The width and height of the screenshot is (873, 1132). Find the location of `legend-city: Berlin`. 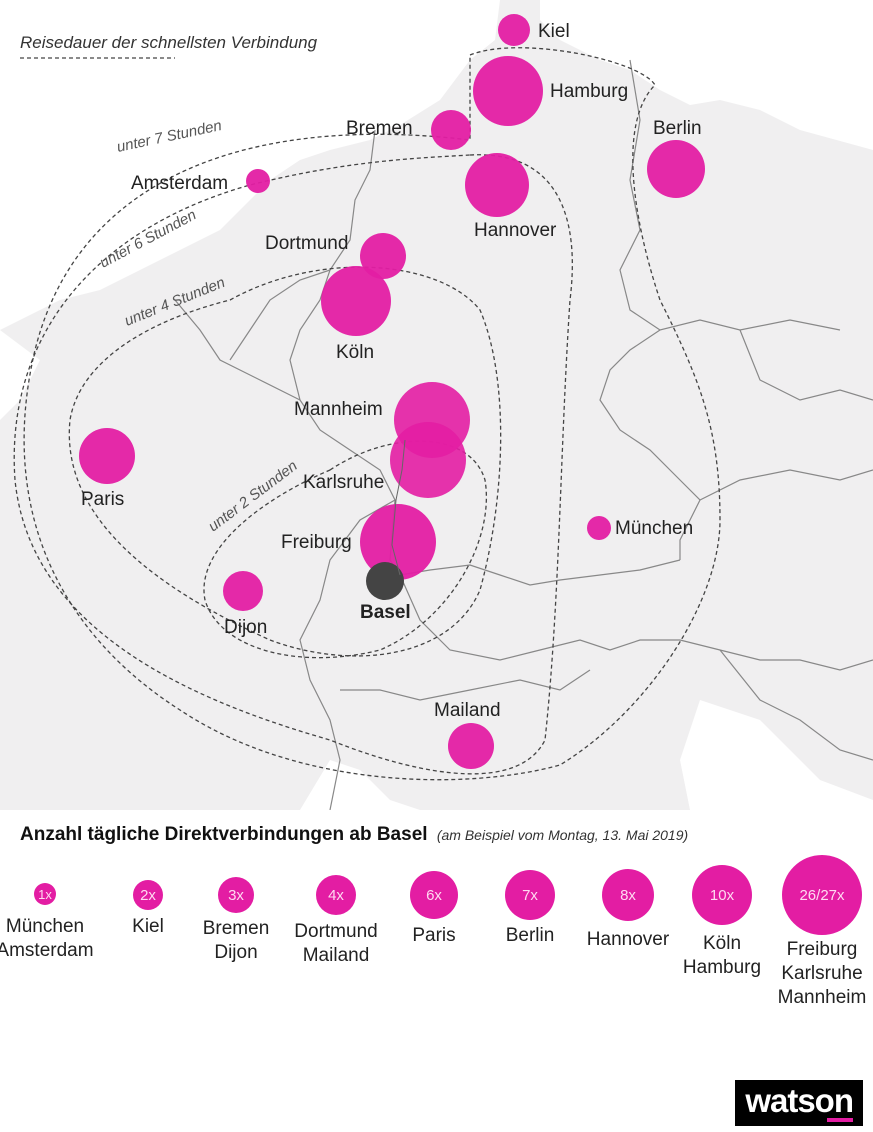

legend-city: Berlin is located at coordinates (530, 935).